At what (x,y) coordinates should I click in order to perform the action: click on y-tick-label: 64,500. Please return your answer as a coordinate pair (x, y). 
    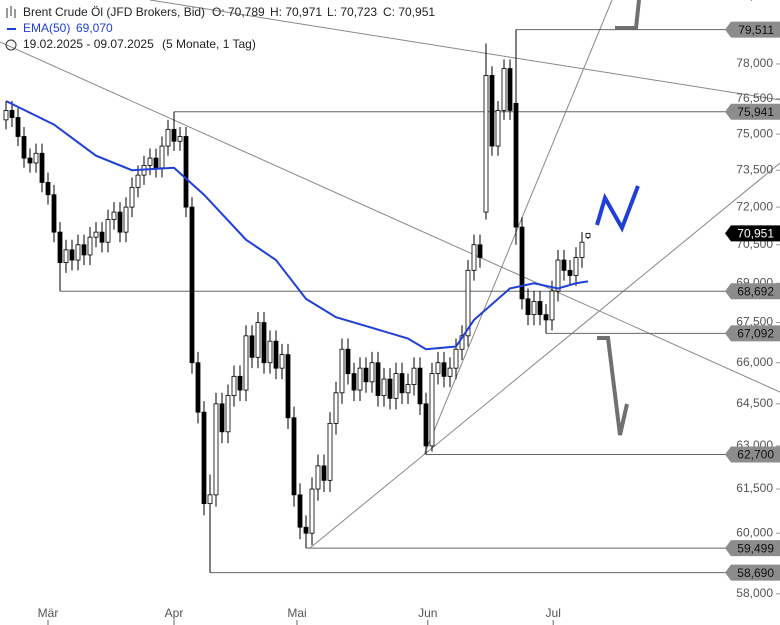
    Looking at the image, I should click on (754, 403).